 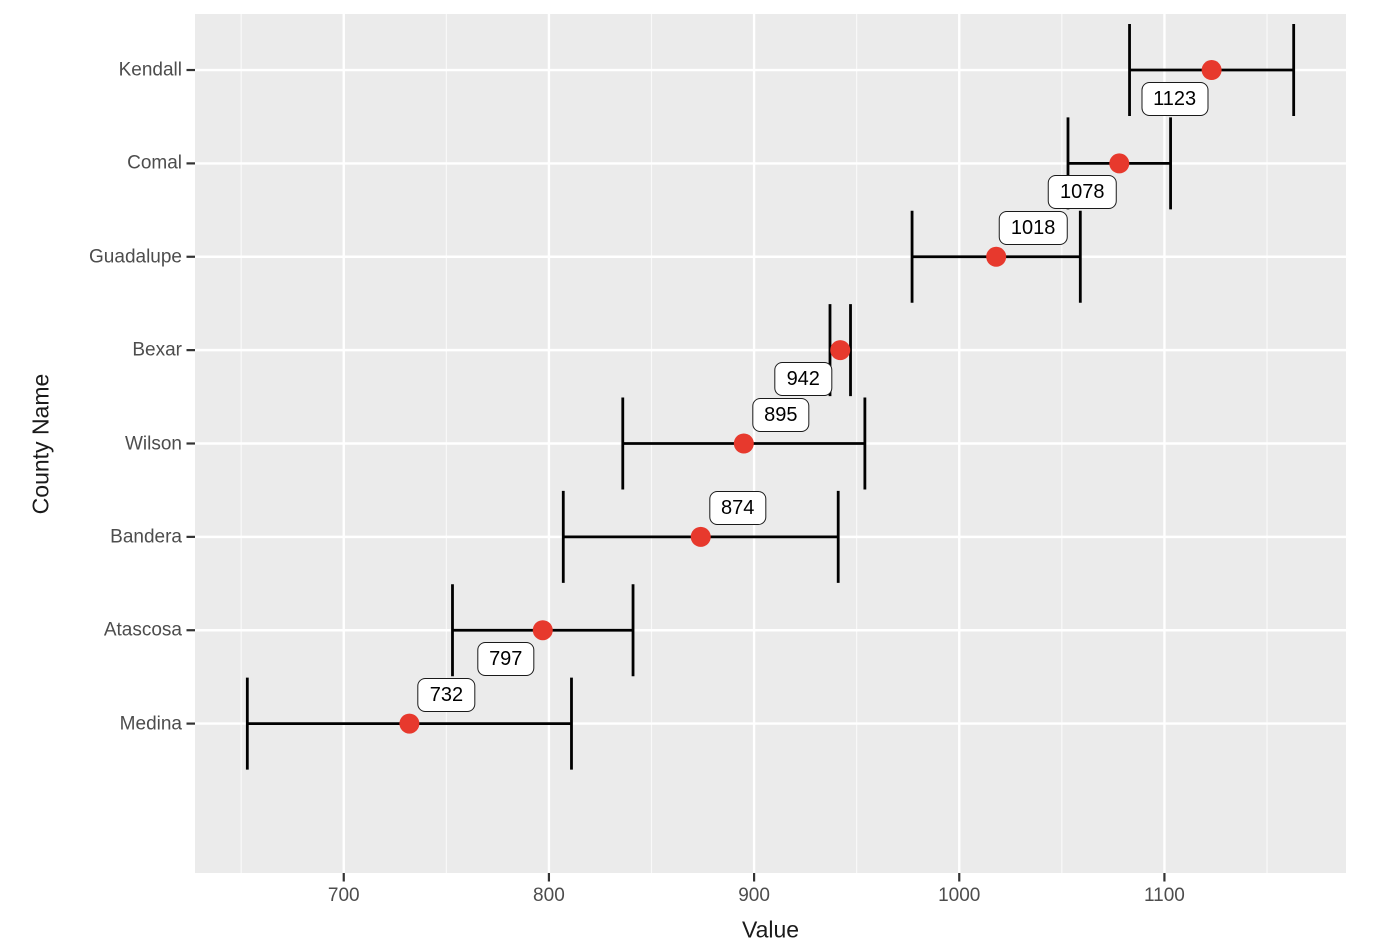 What do you see at coordinates (1175, 98) in the screenshot?
I see `value-label: 1123` at bounding box center [1175, 98].